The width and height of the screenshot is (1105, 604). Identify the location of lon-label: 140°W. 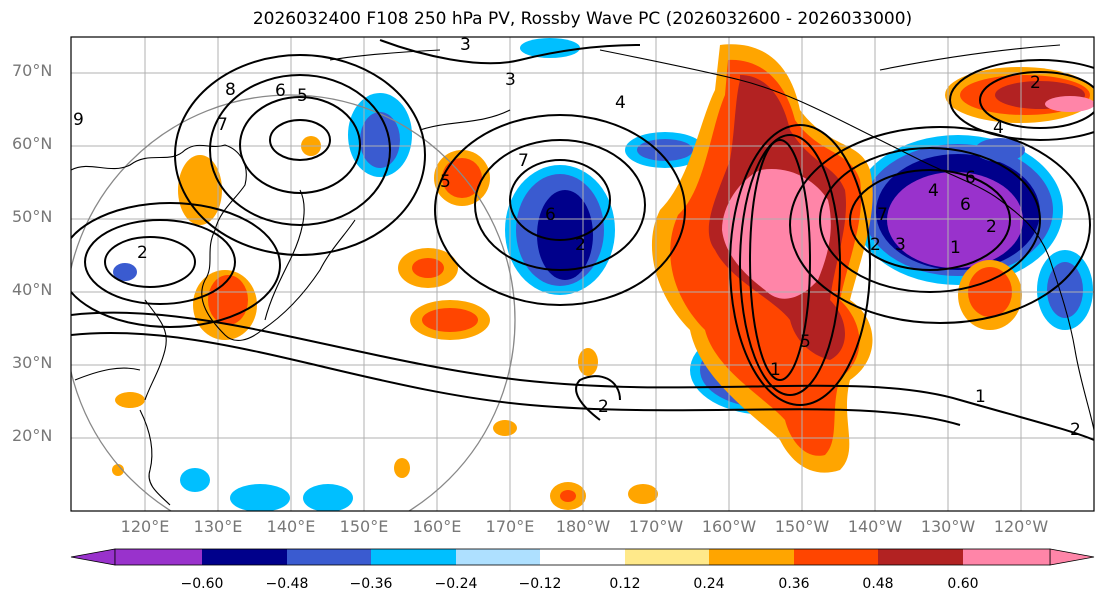
(875, 526).